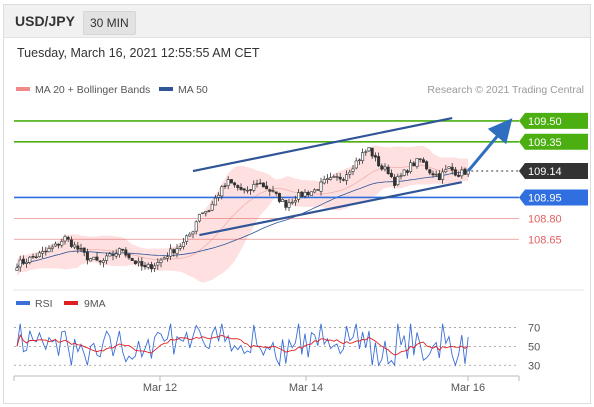 This screenshot has width=594, height=407. What do you see at coordinates (505, 90) in the screenshot?
I see `credit-text: Research © 2021 Trading Central` at bounding box center [505, 90].